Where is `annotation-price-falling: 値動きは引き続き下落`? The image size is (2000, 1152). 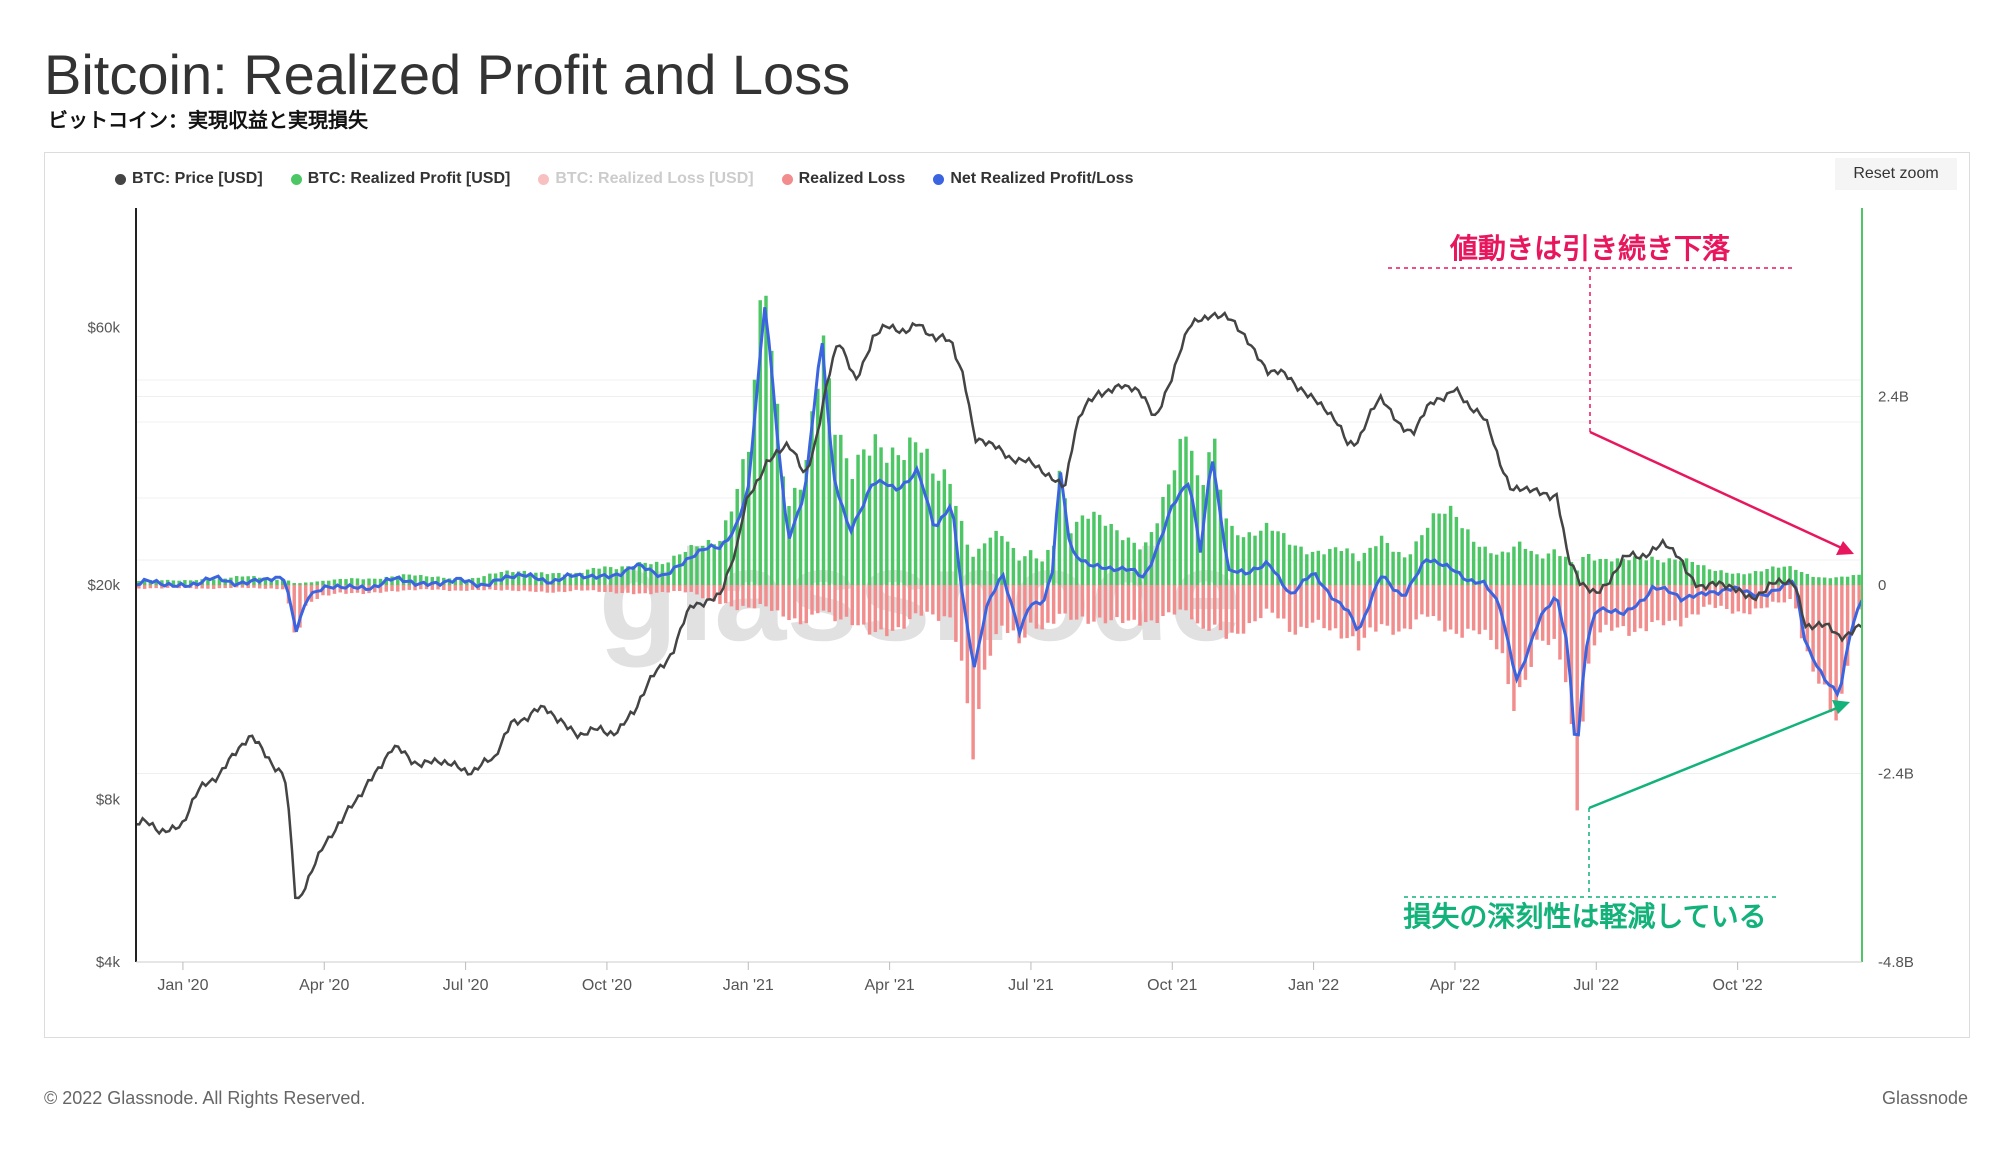
annotation-price-falling: 値動きは引き続き下落 is located at coordinates (1590, 248).